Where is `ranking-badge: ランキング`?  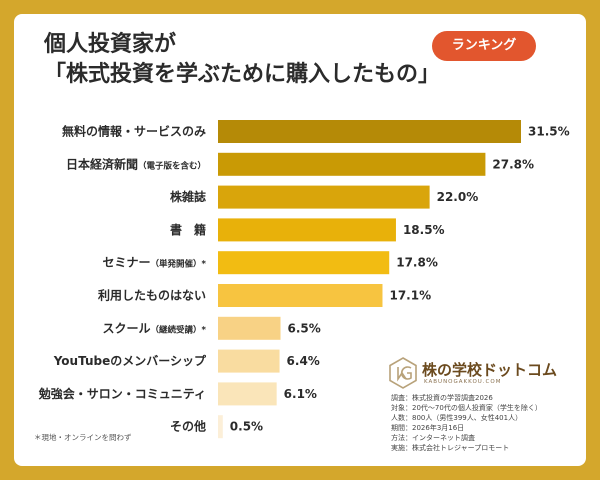
ranking-badge: ランキング is located at coordinates (484, 46).